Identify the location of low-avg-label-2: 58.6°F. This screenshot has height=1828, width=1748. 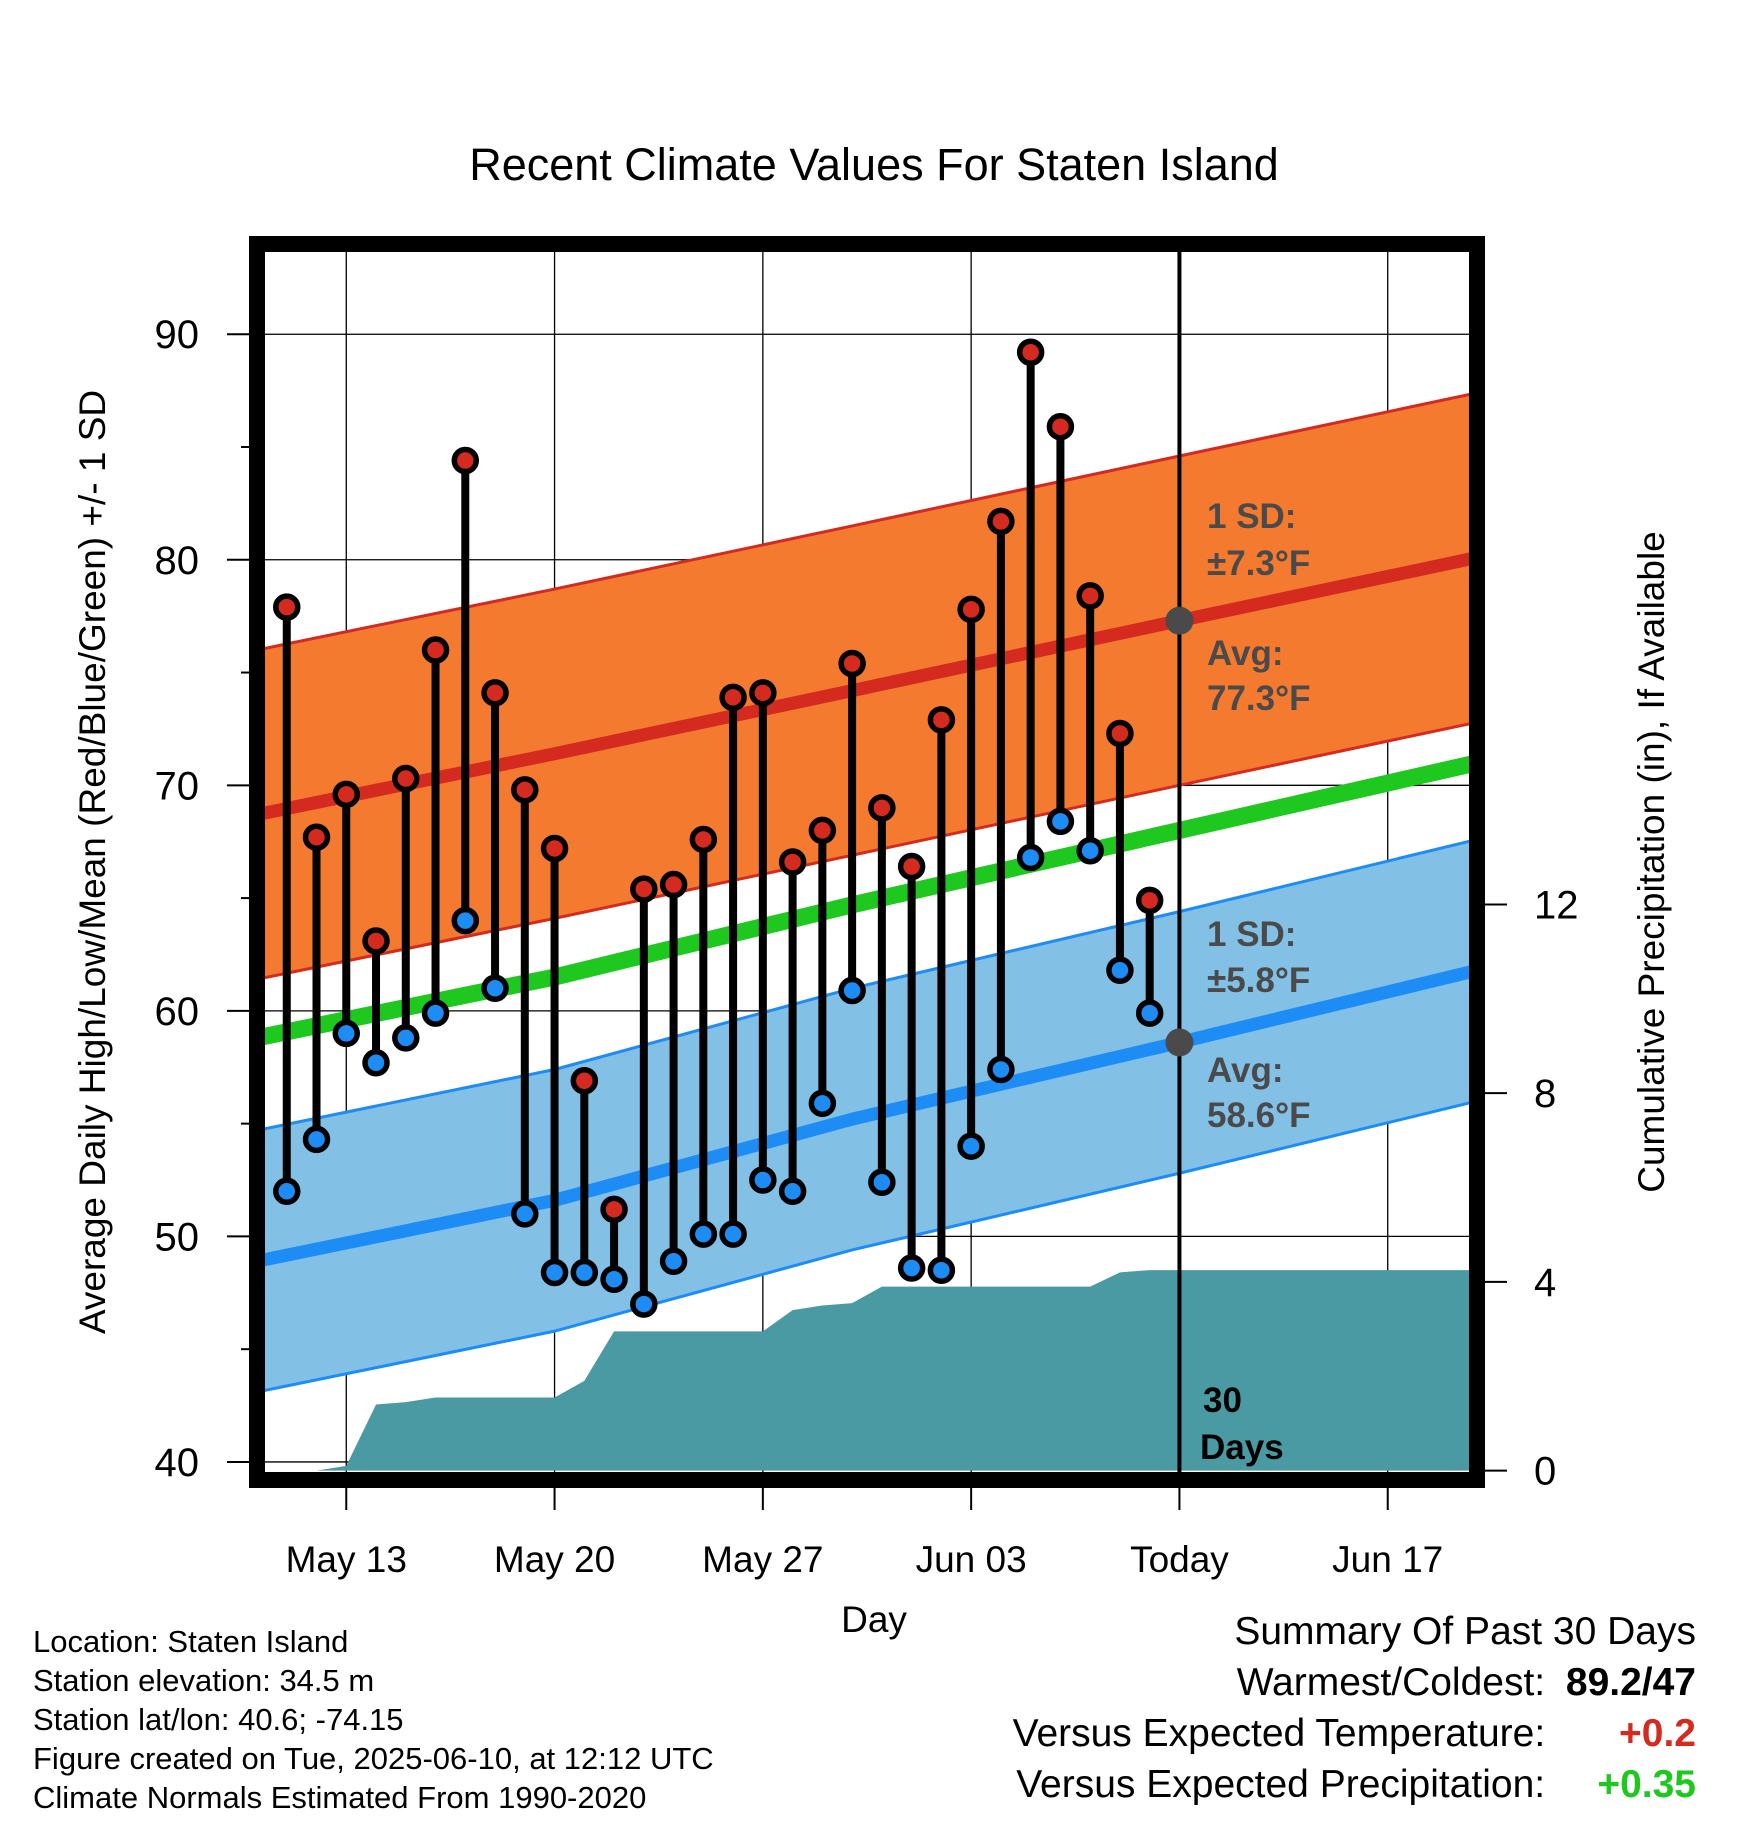
(1259, 1115).